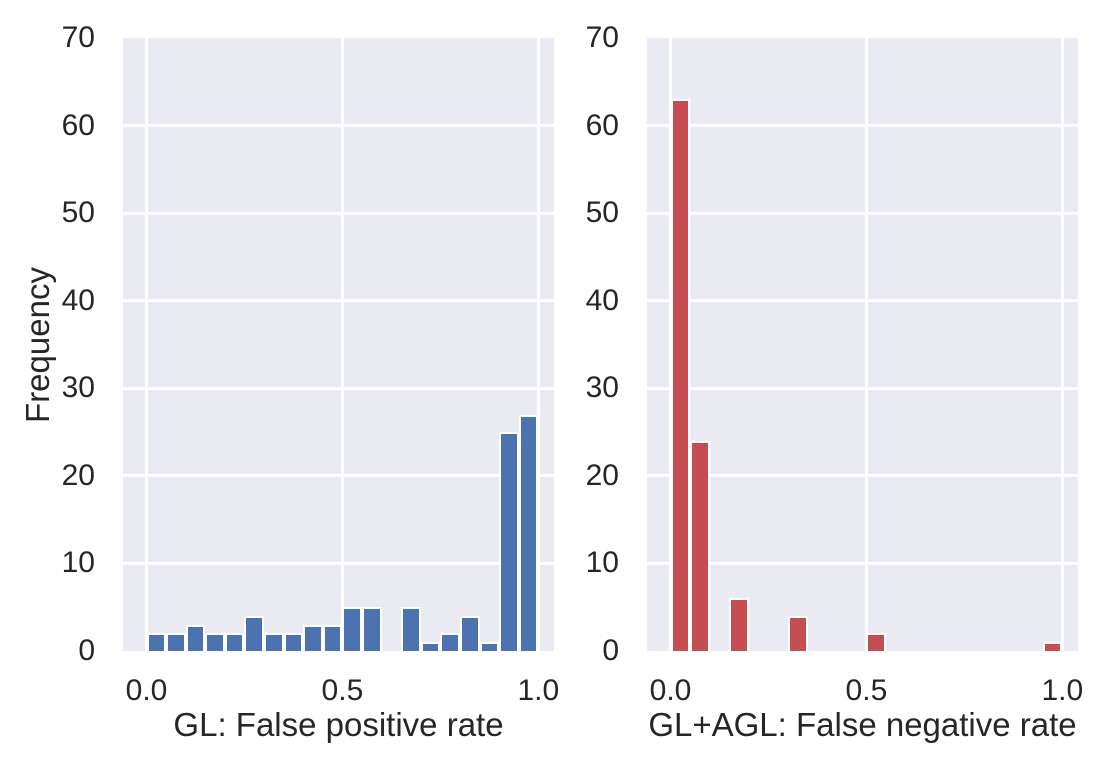 This screenshot has width=1106, height=776. What do you see at coordinates (862, 724) in the screenshot?
I see `x-axis-label: GL+AGL: False negative rate` at bounding box center [862, 724].